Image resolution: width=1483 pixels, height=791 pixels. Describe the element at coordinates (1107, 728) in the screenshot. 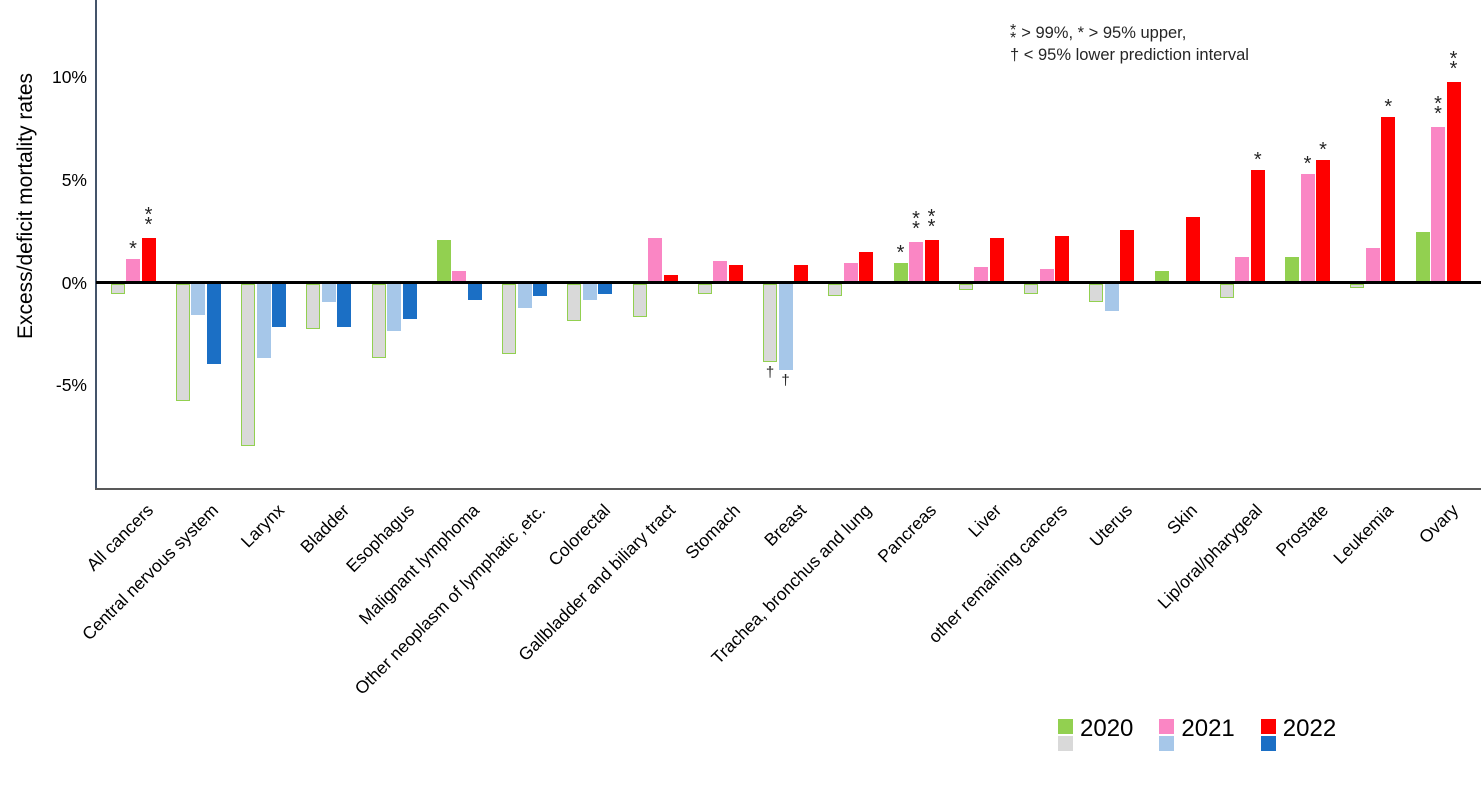

I see `legend-label-2020: 2020` at that location.